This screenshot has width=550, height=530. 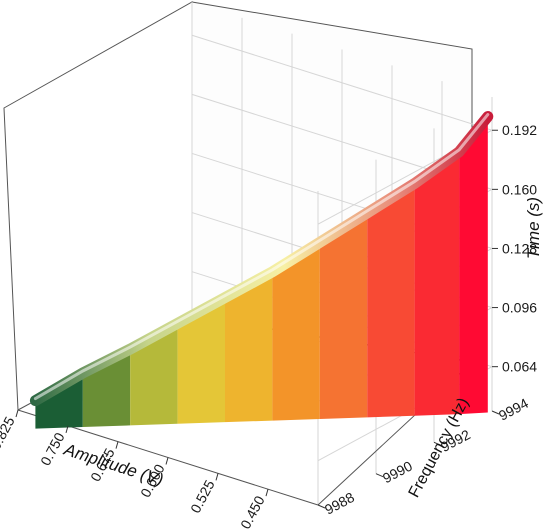 What do you see at coordinates (9, 433) in the screenshot?
I see `x-tick-label: 0.825` at bounding box center [9, 433].